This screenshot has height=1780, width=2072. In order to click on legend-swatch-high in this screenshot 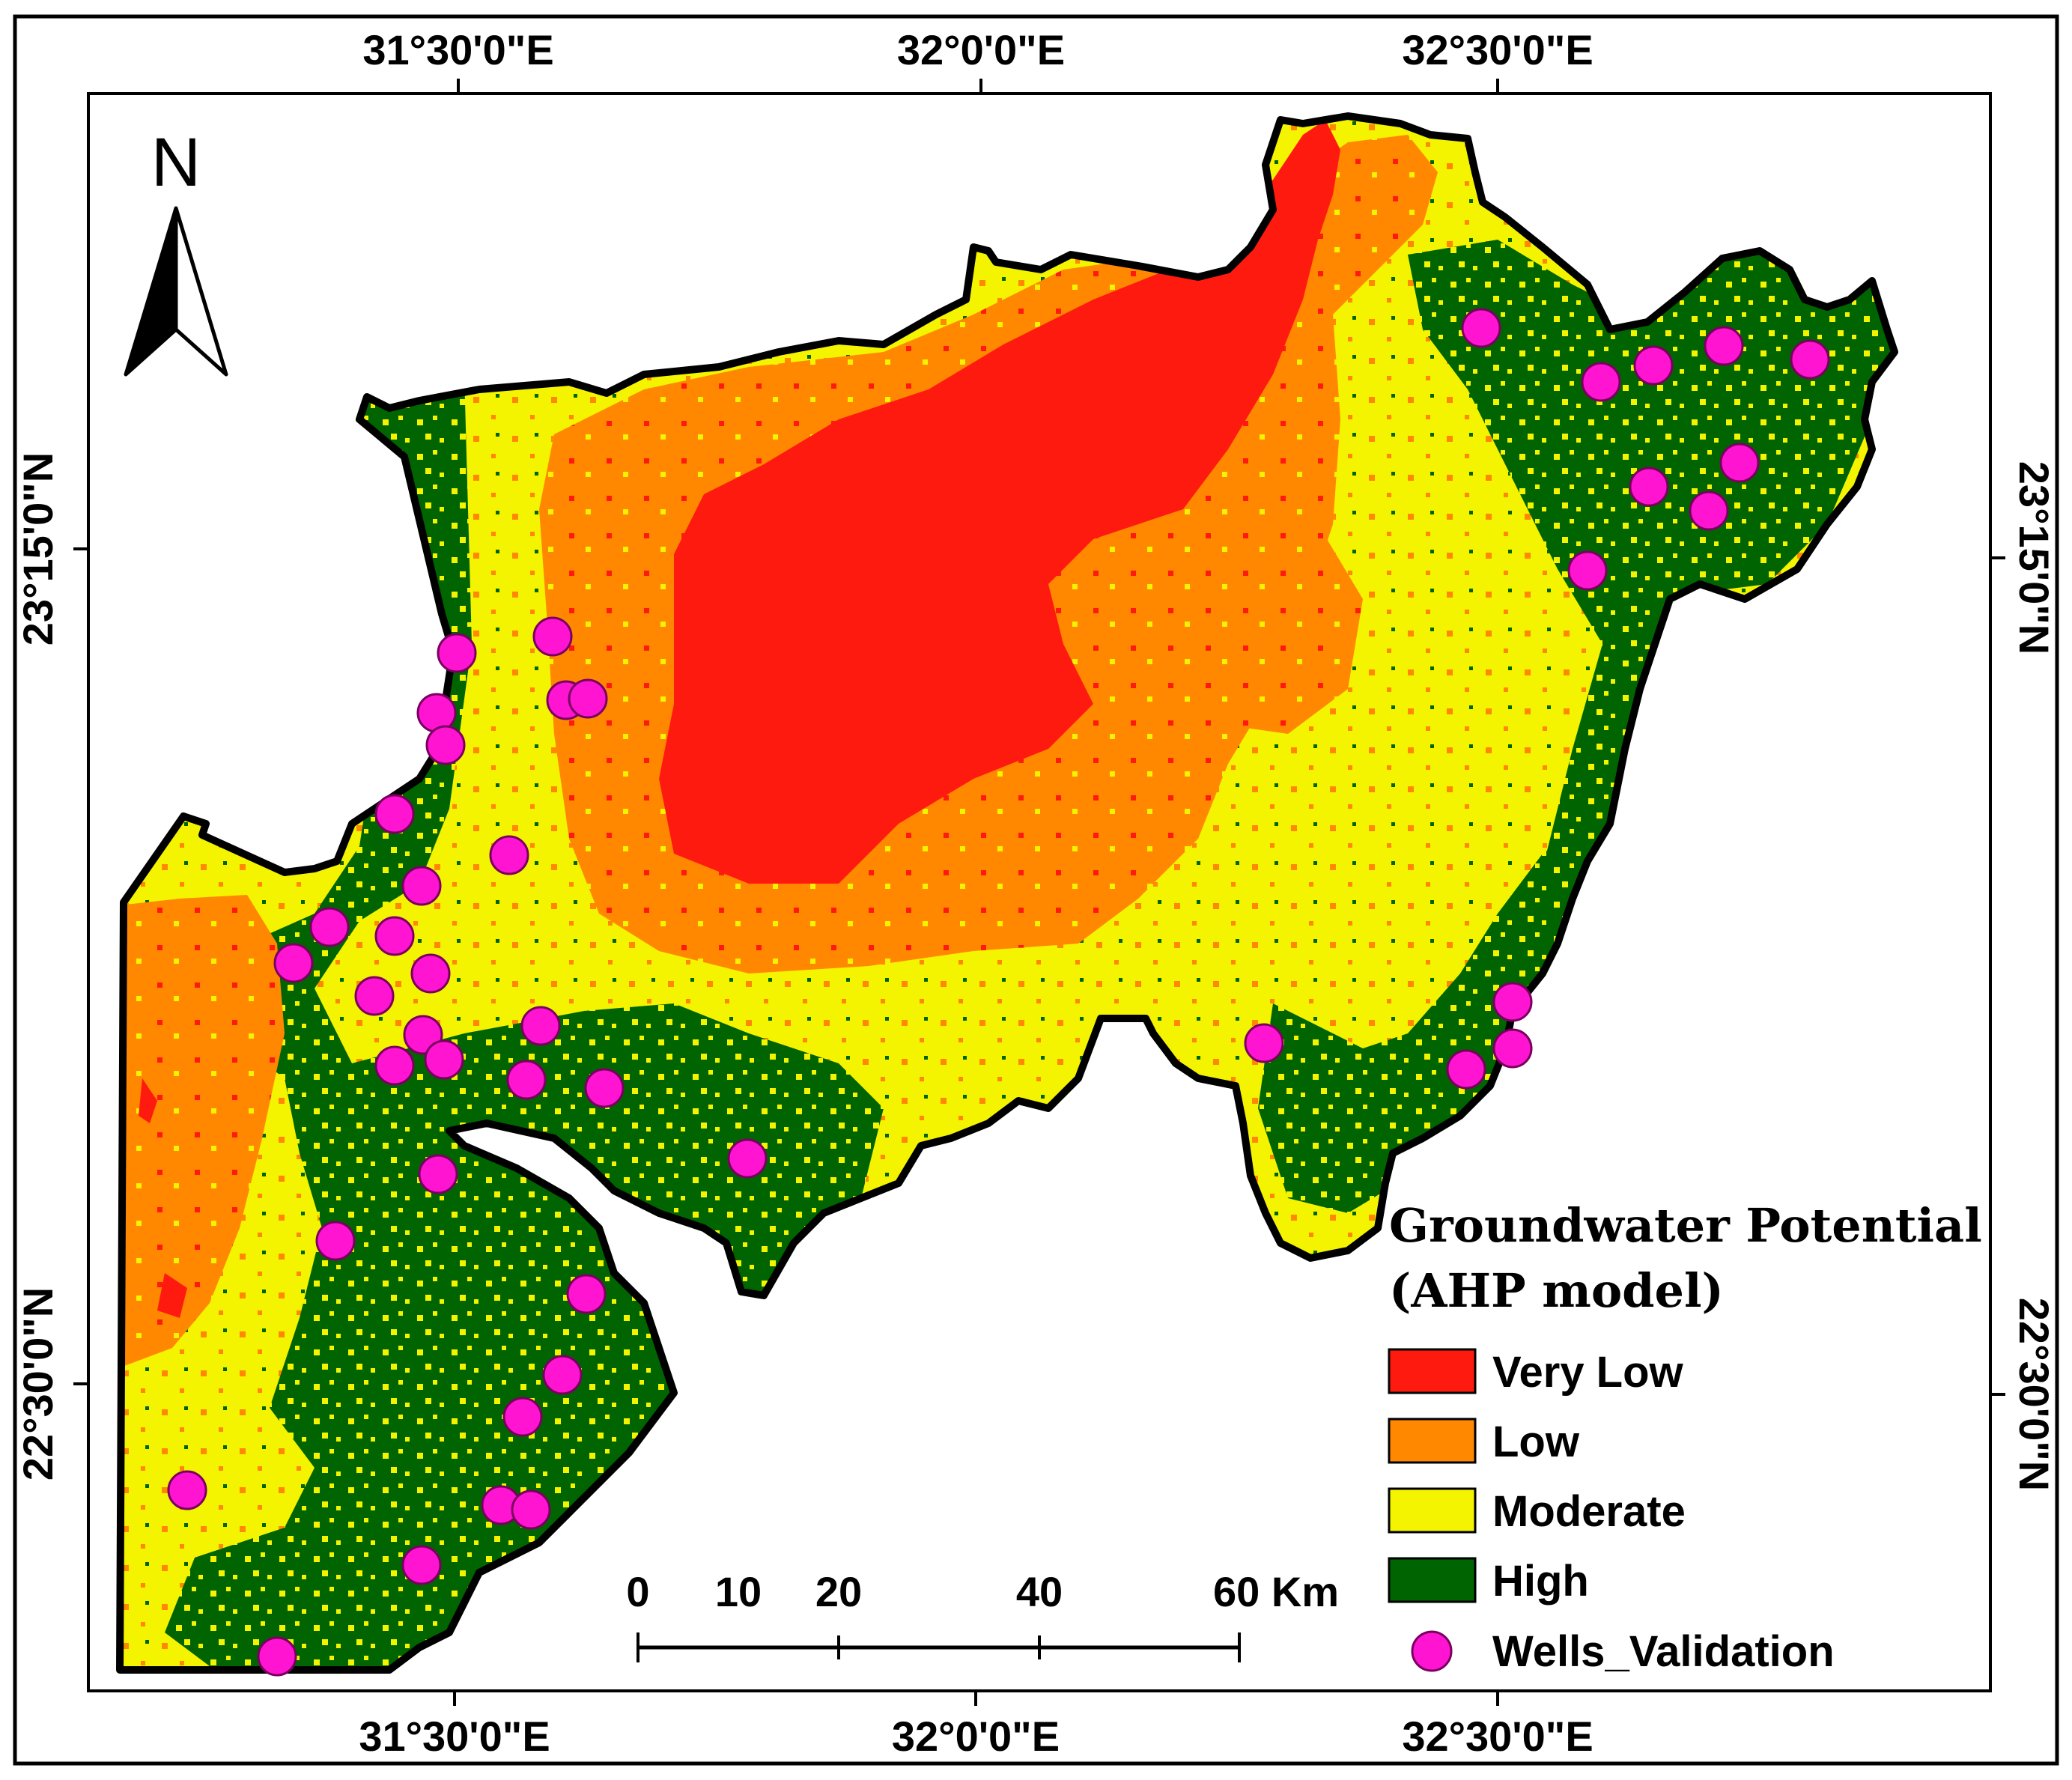, I will do `click(1432, 1580)`.